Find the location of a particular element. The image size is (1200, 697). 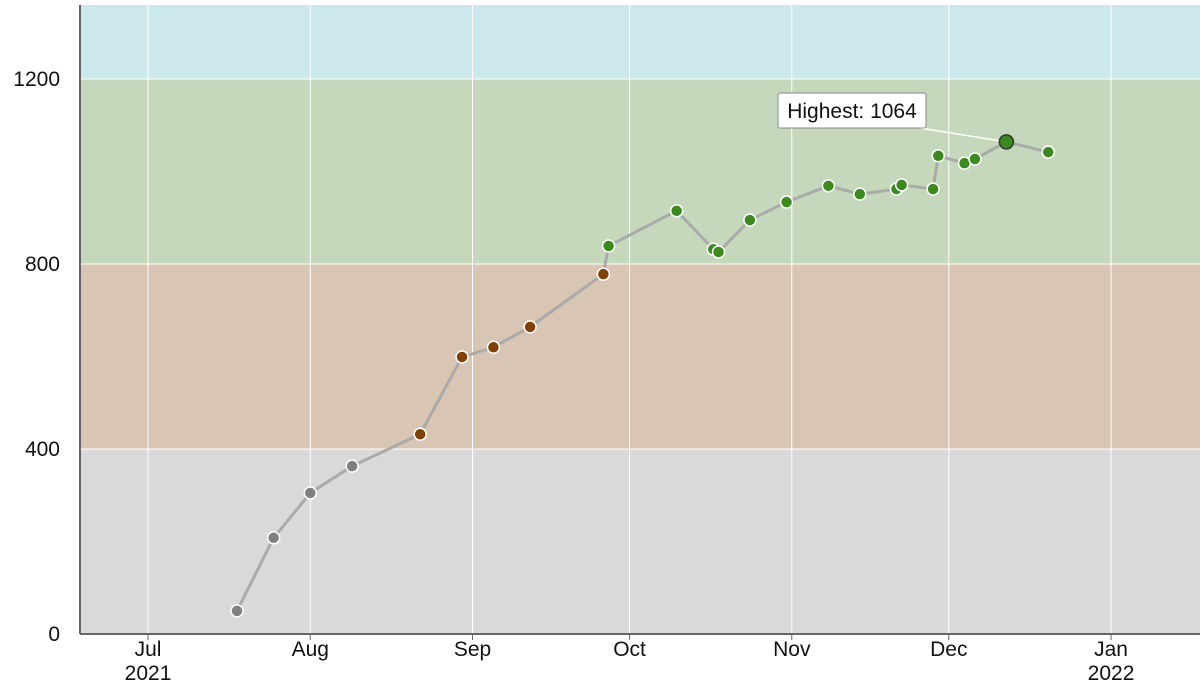

x-tick-label: Nov is located at coordinates (792, 649).